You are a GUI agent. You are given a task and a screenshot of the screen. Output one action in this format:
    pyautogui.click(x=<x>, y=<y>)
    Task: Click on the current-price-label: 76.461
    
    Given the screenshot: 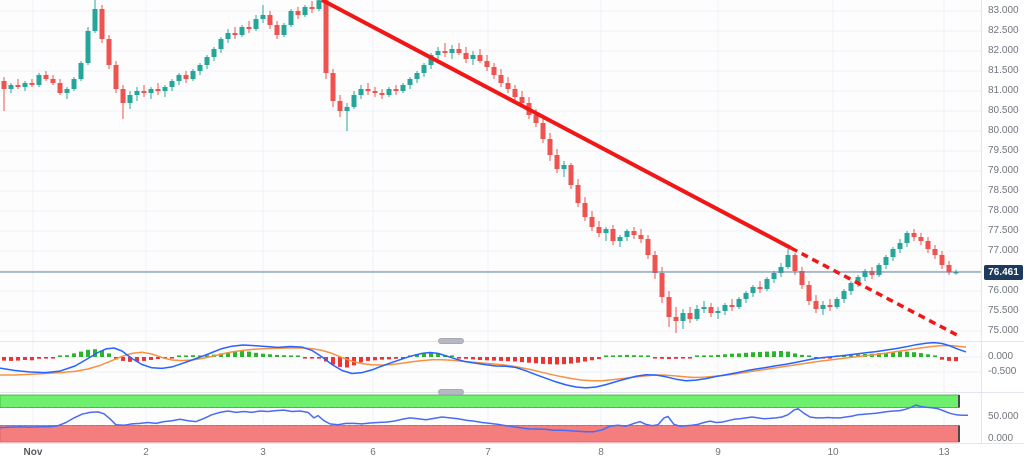 What is the action you would take?
    pyautogui.click(x=1003, y=272)
    